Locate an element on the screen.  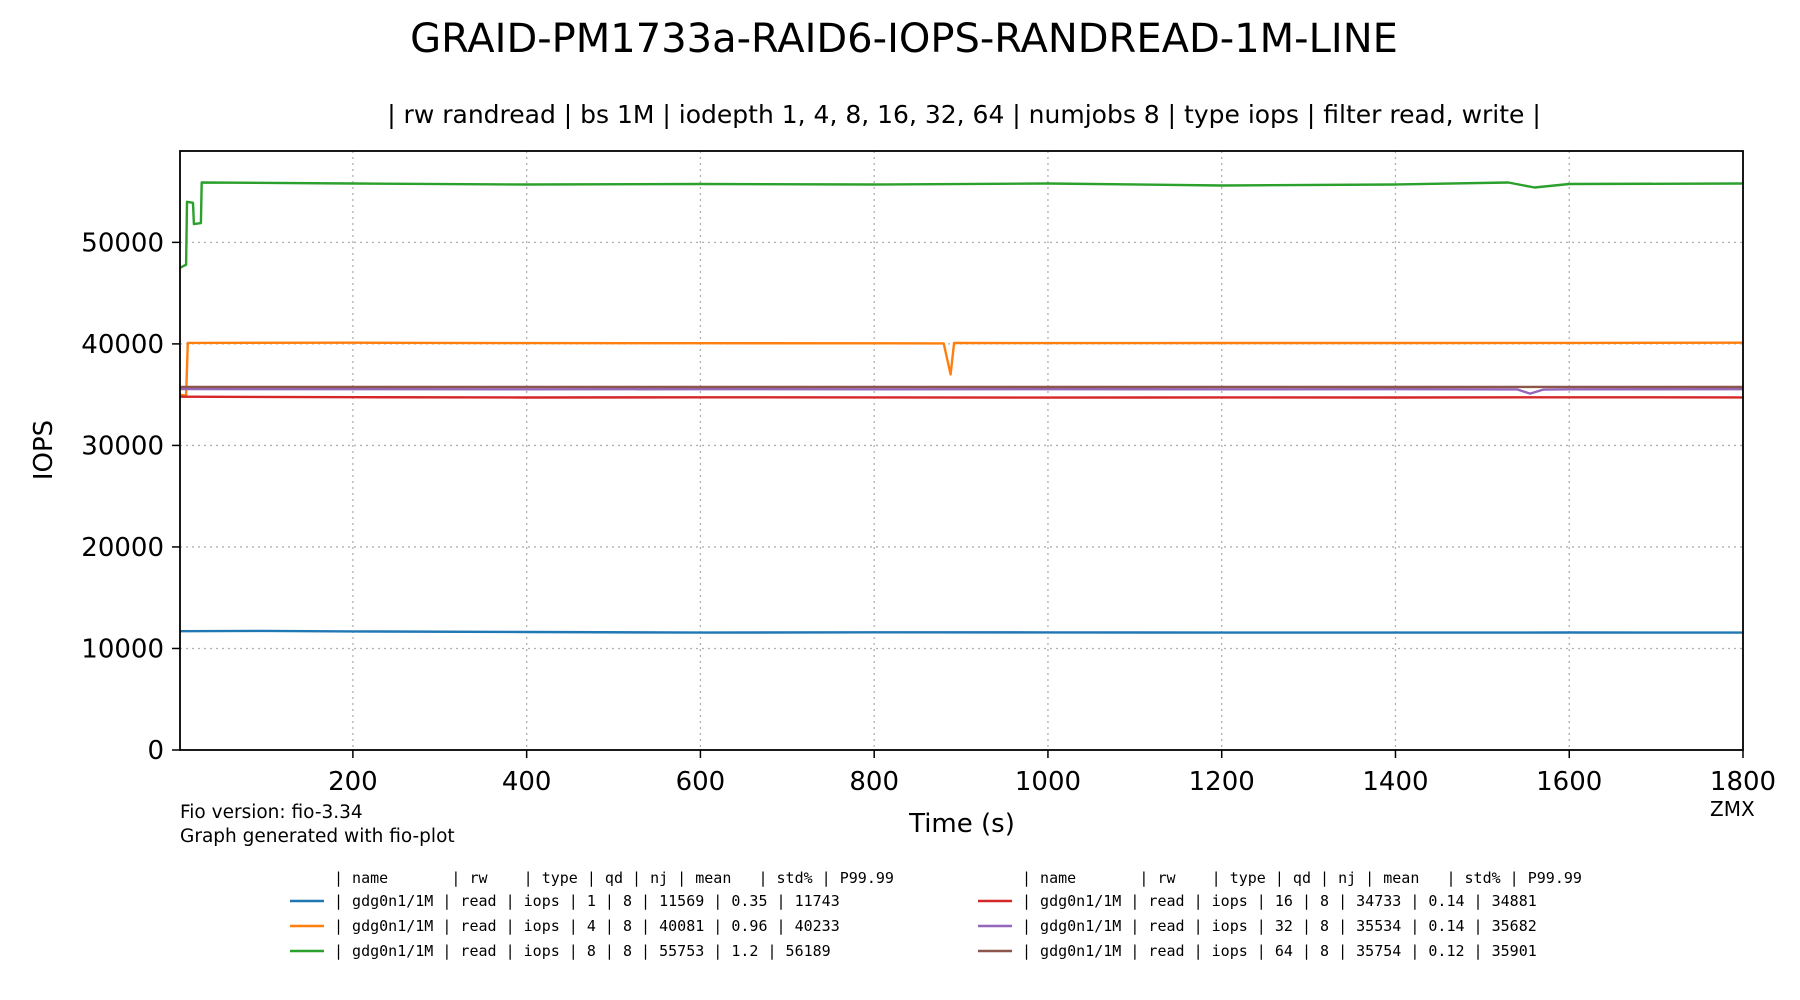
x-axis-label: Time (s) is located at coordinates (961, 824).